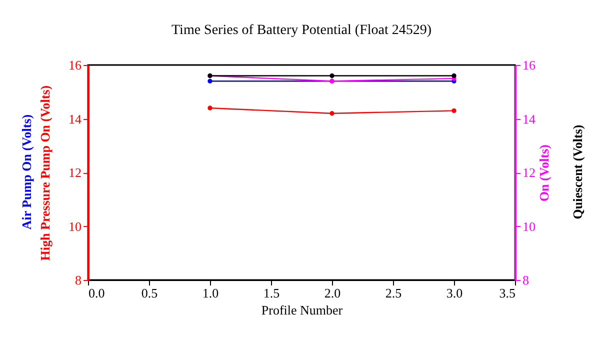  I want to click on chart-title: Time Series of Battery Potential (Float 24529), so click(301, 30).